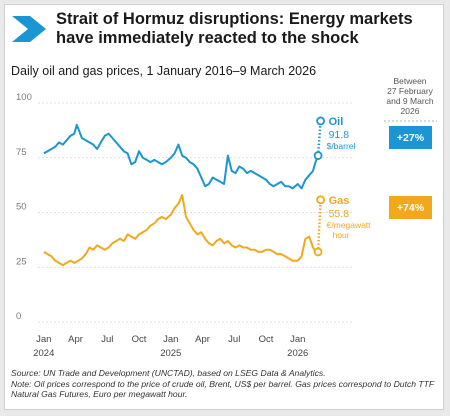 The image size is (450, 416). What do you see at coordinates (410, 101) in the screenshot?
I see `change-period-note: and 9 March` at bounding box center [410, 101].